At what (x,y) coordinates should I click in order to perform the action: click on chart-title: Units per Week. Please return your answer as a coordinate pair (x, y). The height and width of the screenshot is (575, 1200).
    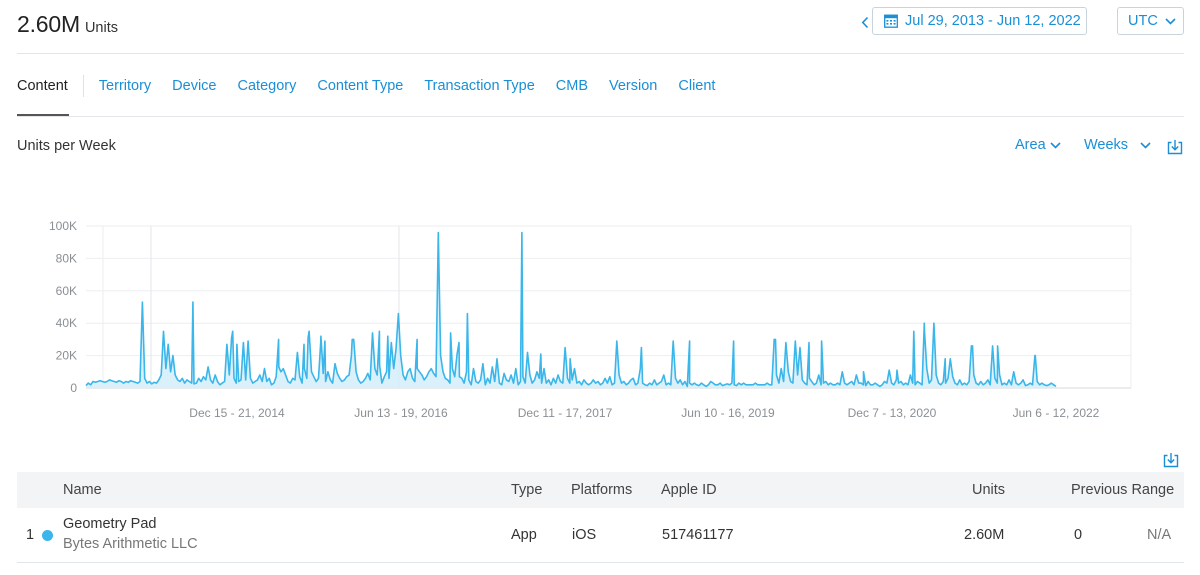
    Looking at the image, I should click on (66, 146).